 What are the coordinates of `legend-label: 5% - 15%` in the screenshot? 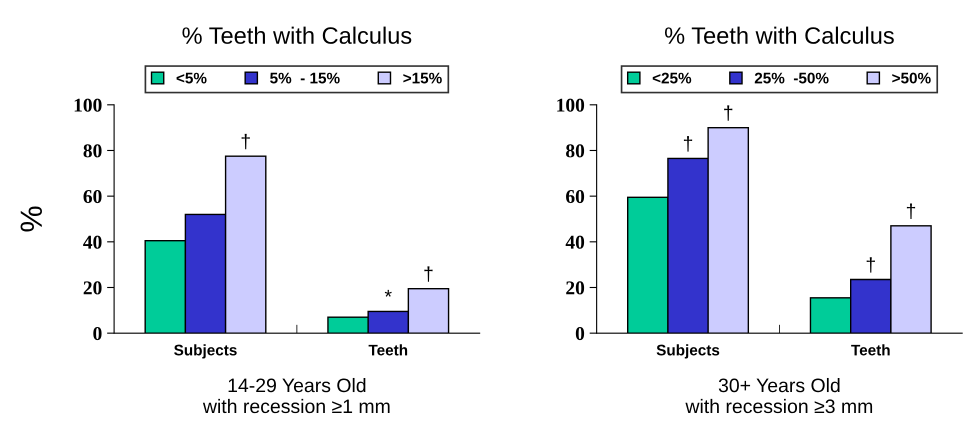 It's located at (305, 78).